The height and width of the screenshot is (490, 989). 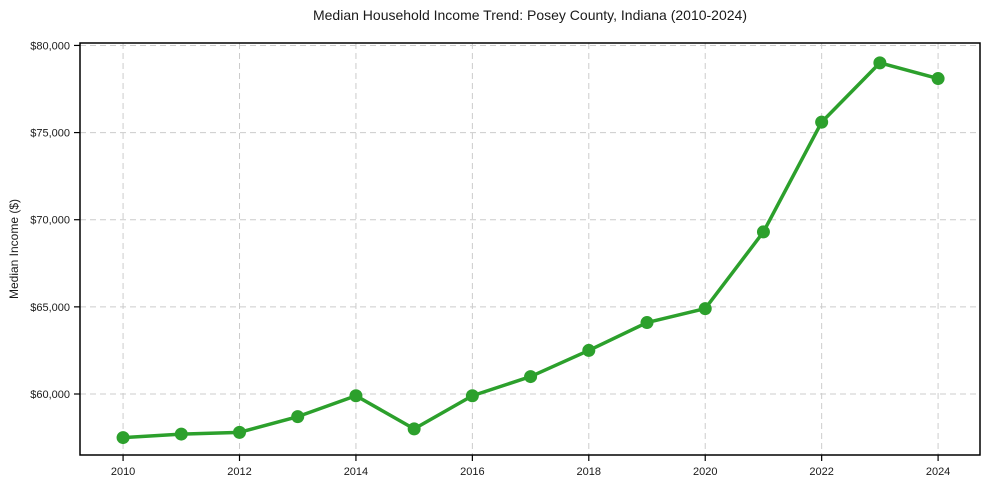 I want to click on data-point-2022, so click(x=822, y=122).